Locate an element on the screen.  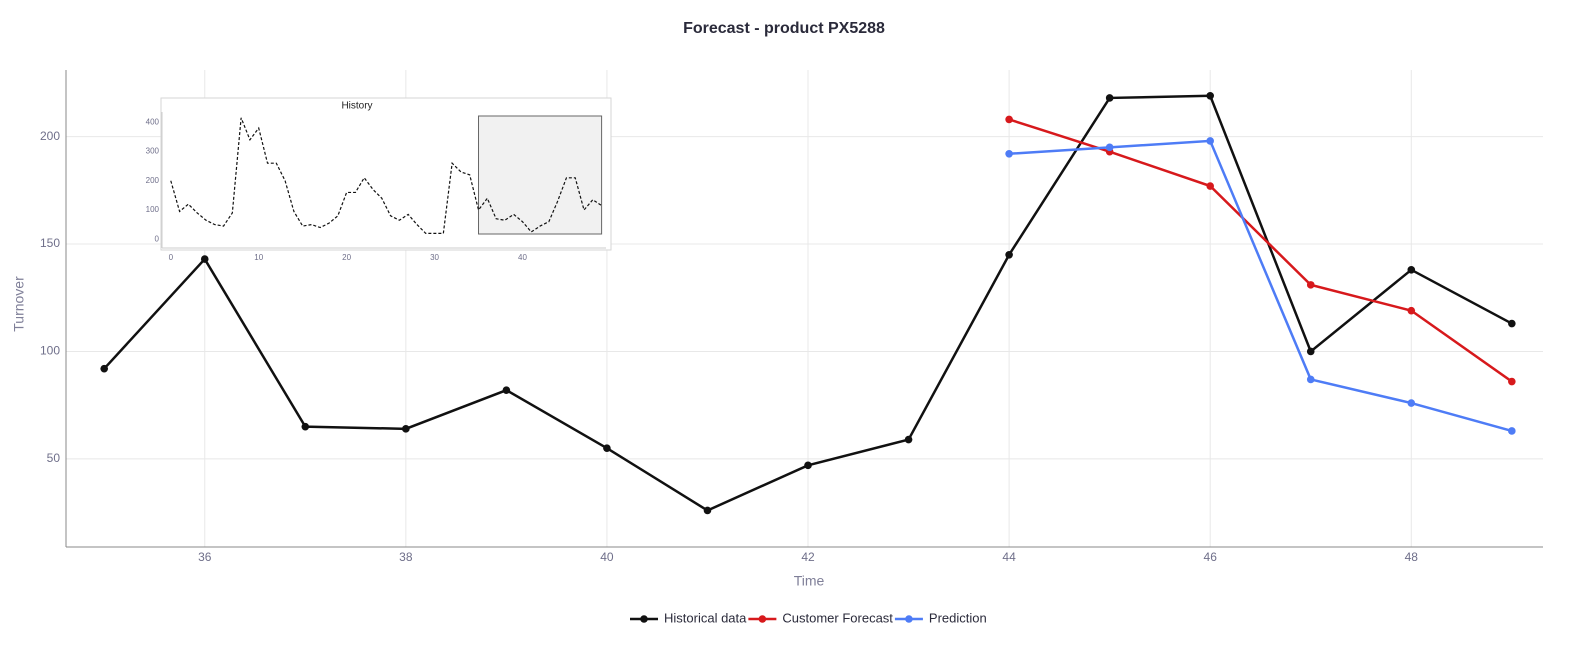
chart-title: Forecast - product PX5288 is located at coordinates (784, 28).